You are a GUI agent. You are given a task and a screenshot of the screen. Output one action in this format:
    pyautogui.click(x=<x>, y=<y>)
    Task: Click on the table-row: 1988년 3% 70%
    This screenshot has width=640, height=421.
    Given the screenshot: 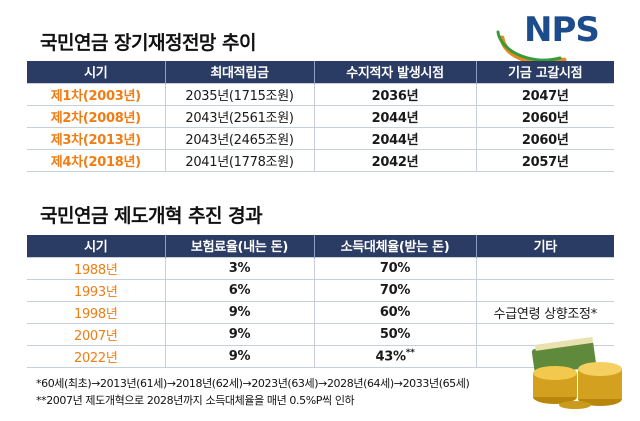 What is the action you would take?
    pyautogui.click(x=320, y=267)
    